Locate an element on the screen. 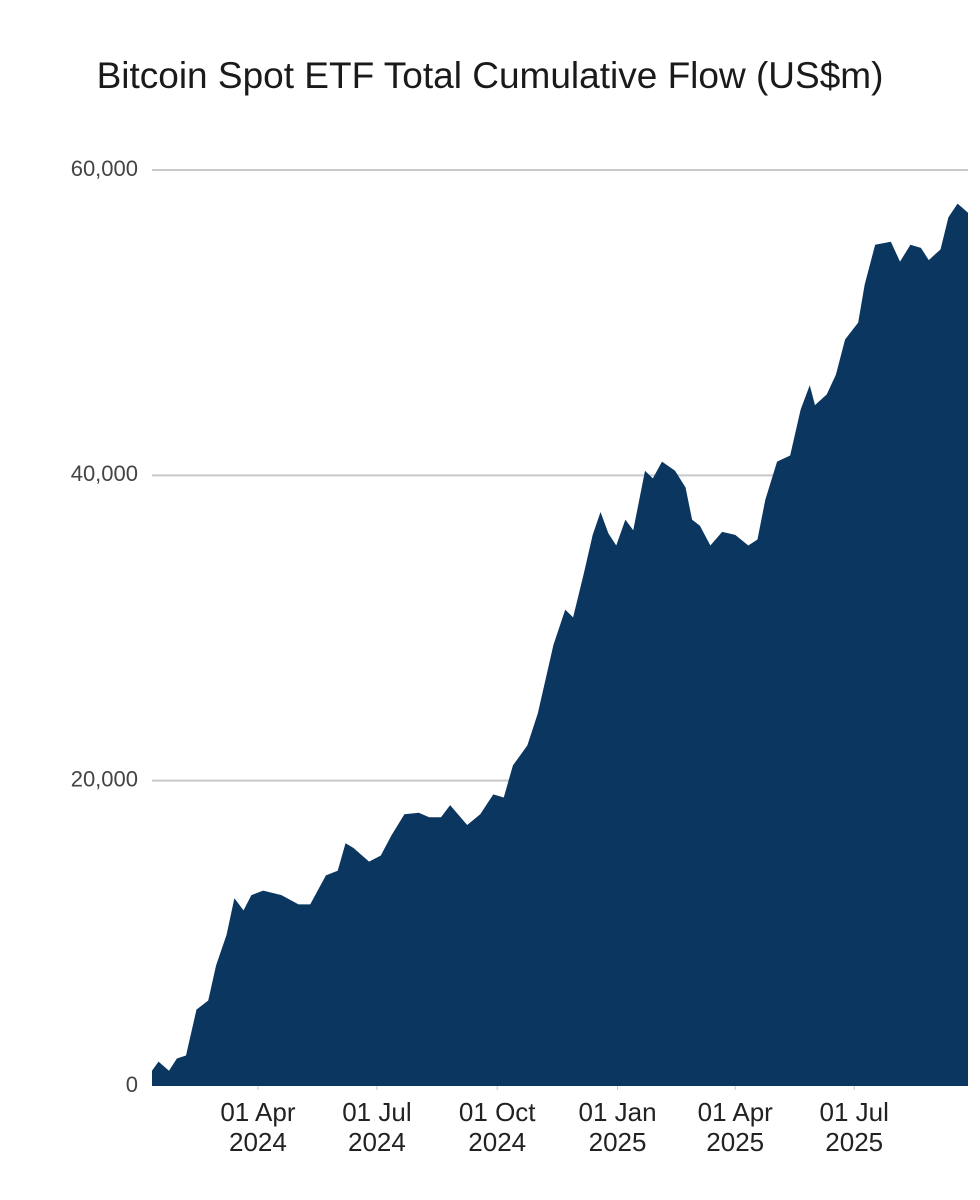 The image size is (980, 1200). y-tick-label: 20,000 is located at coordinates (104, 778).